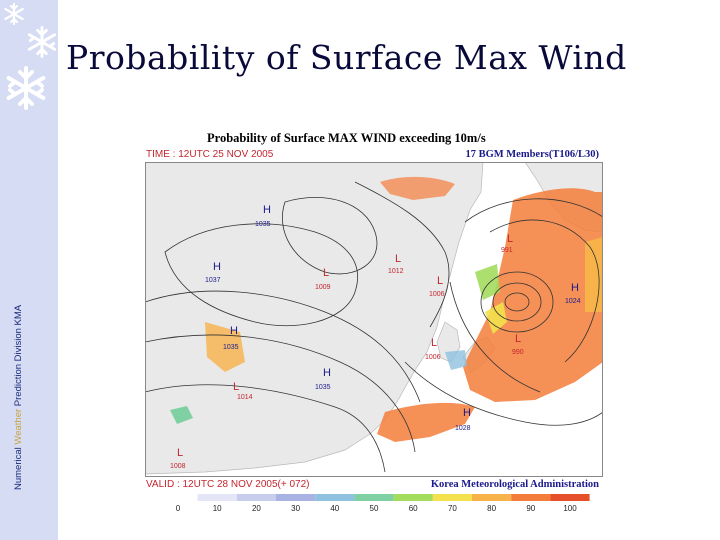 This screenshot has height=540, width=720. What do you see at coordinates (295, 508) in the screenshot?
I see `colorbar-tick-label: 30` at bounding box center [295, 508].